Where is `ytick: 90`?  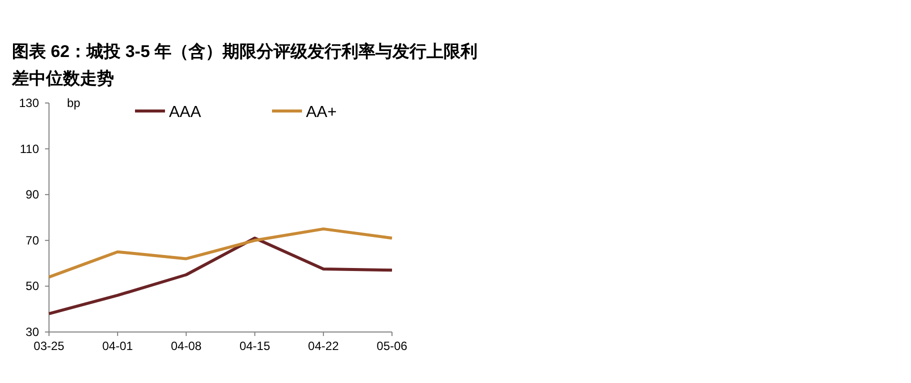 ytick: 90 is located at coordinates (32, 195).